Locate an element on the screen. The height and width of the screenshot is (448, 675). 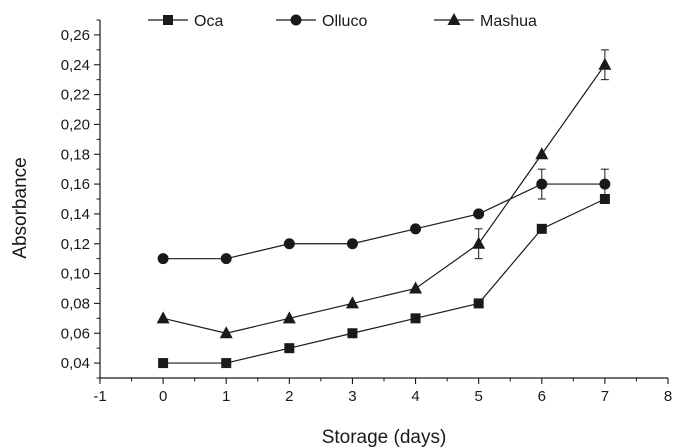
y-tick-label: 0,22 is located at coordinates (75, 95).